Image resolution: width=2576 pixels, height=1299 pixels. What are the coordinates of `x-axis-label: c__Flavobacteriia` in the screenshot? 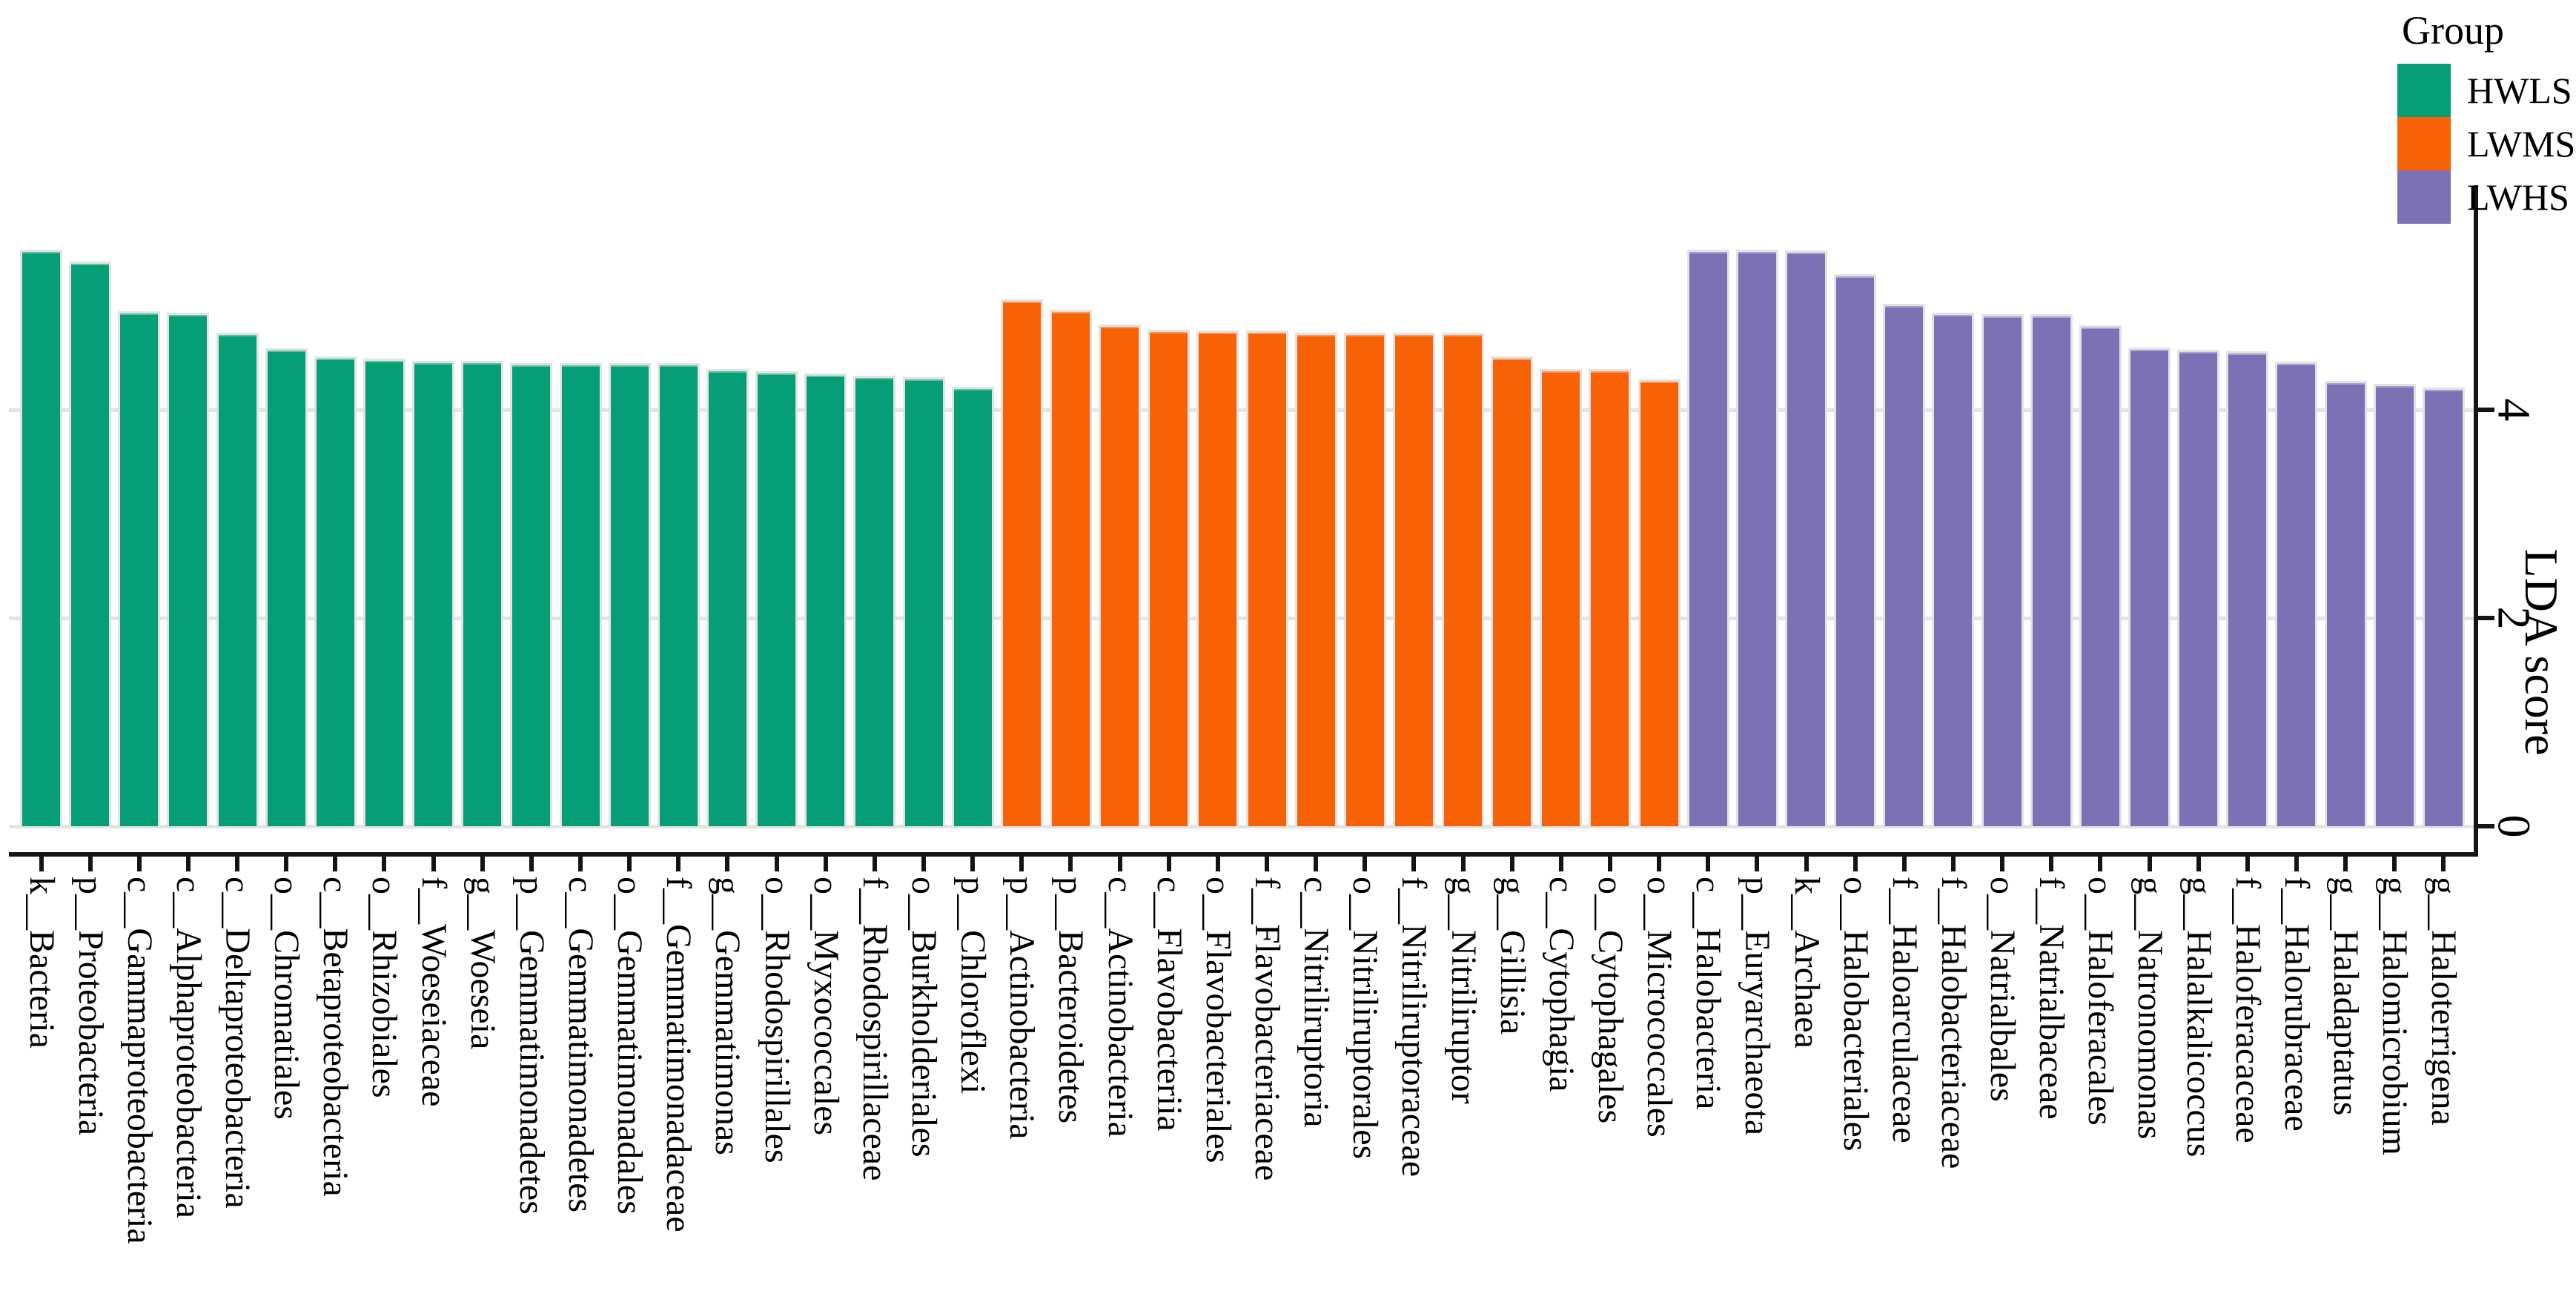 It's located at (1169, 1004).